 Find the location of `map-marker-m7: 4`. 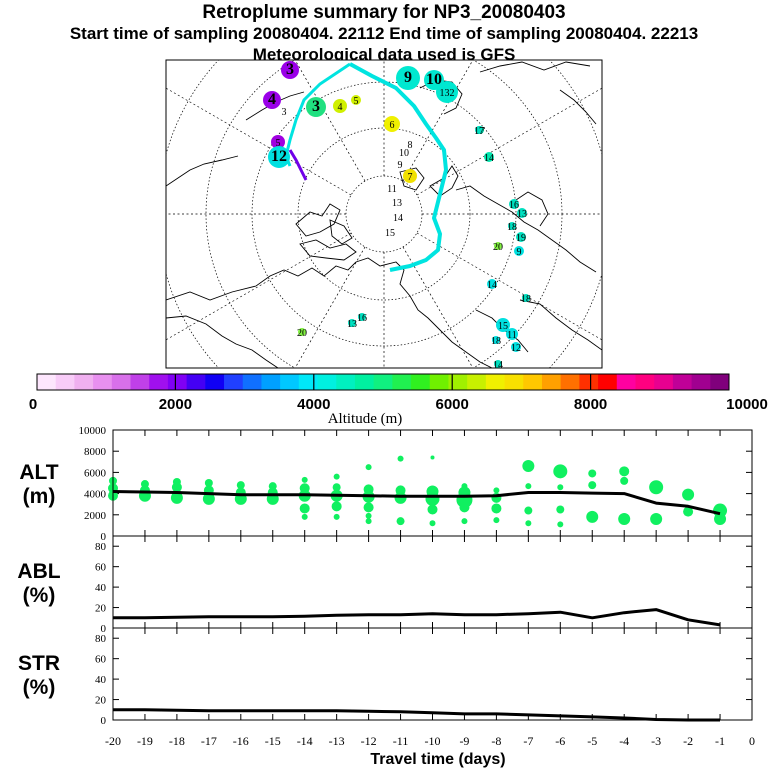

map-marker-m7: 4 is located at coordinates (272, 100).